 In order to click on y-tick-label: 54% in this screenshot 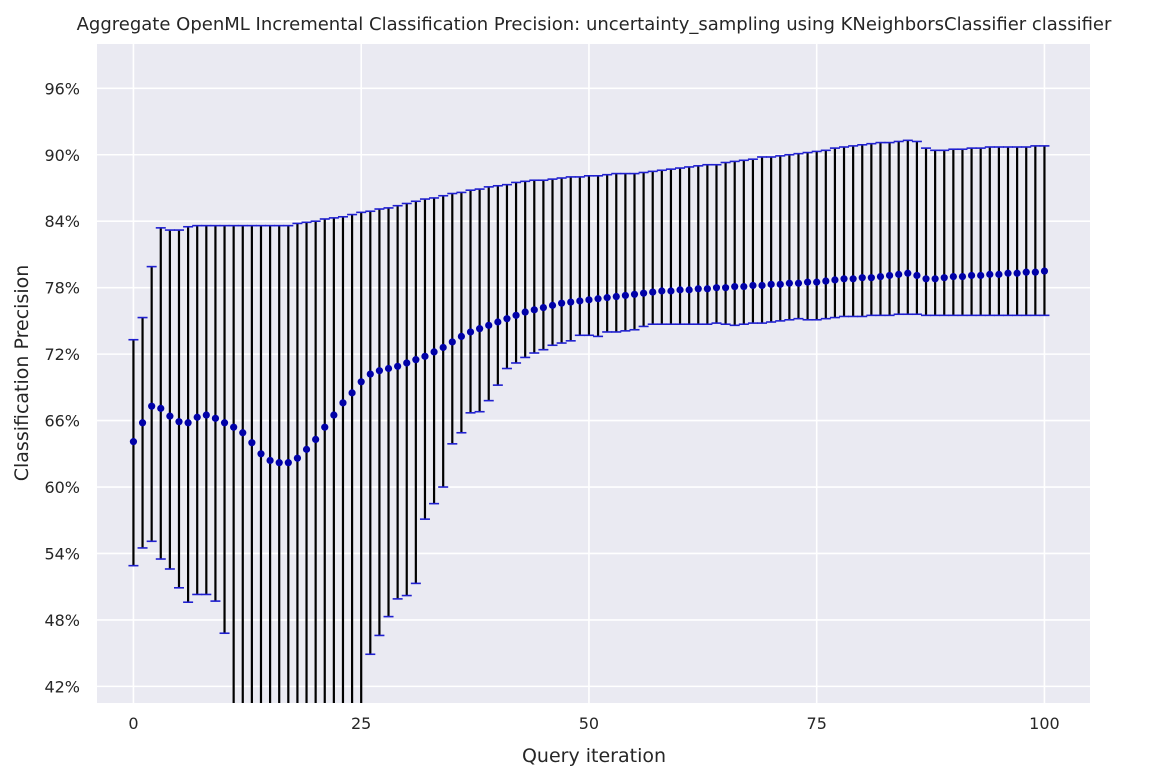, I will do `click(62, 553)`.